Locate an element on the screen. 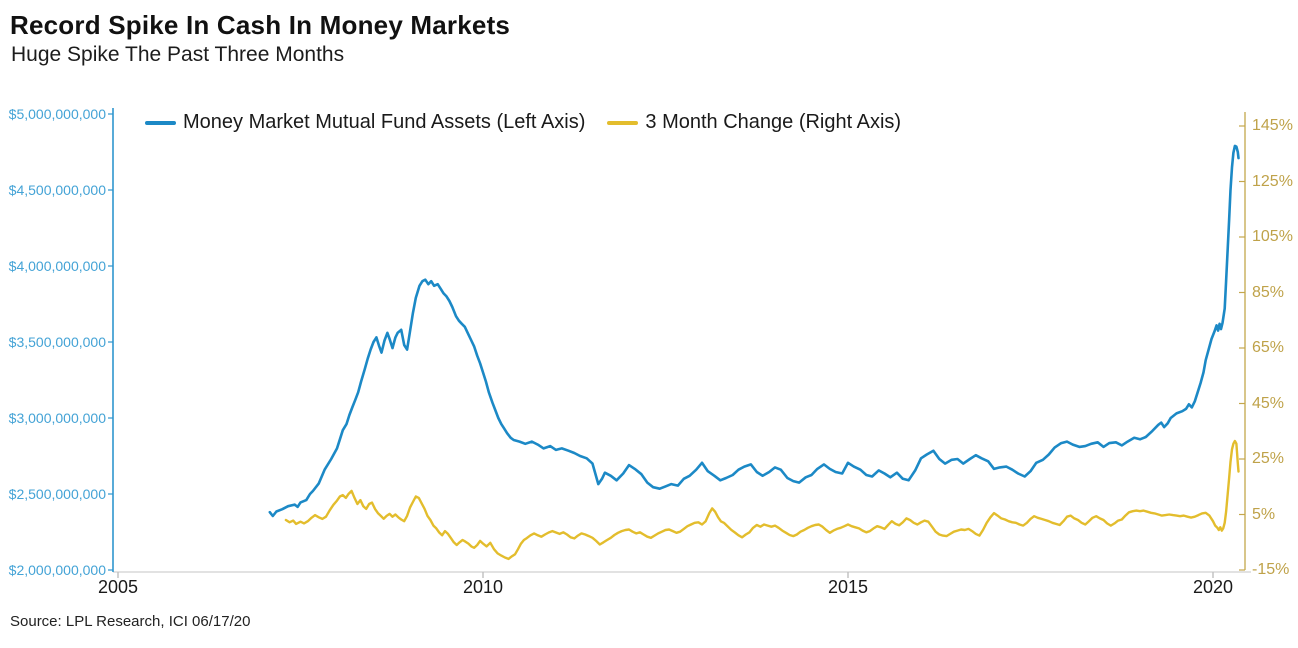 This screenshot has height=648, width=1298. change-line-series is located at coordinates (762, 500).